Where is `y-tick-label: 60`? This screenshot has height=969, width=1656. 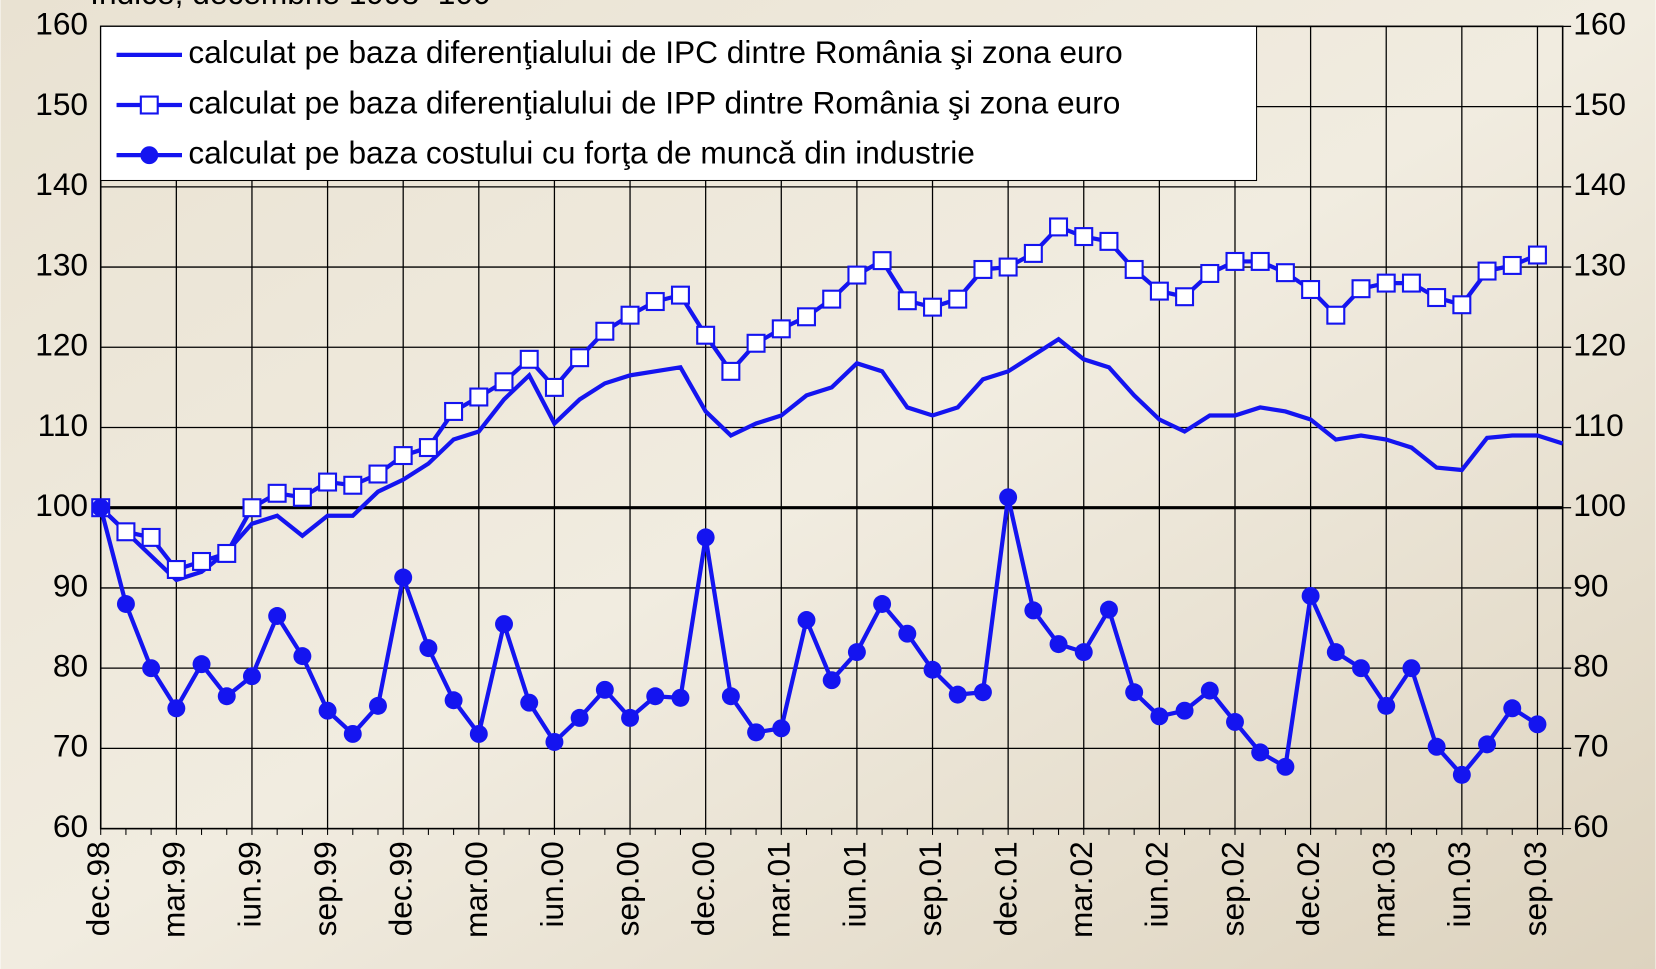 y-tick-label: 60 is located at coordinates (70, 826).